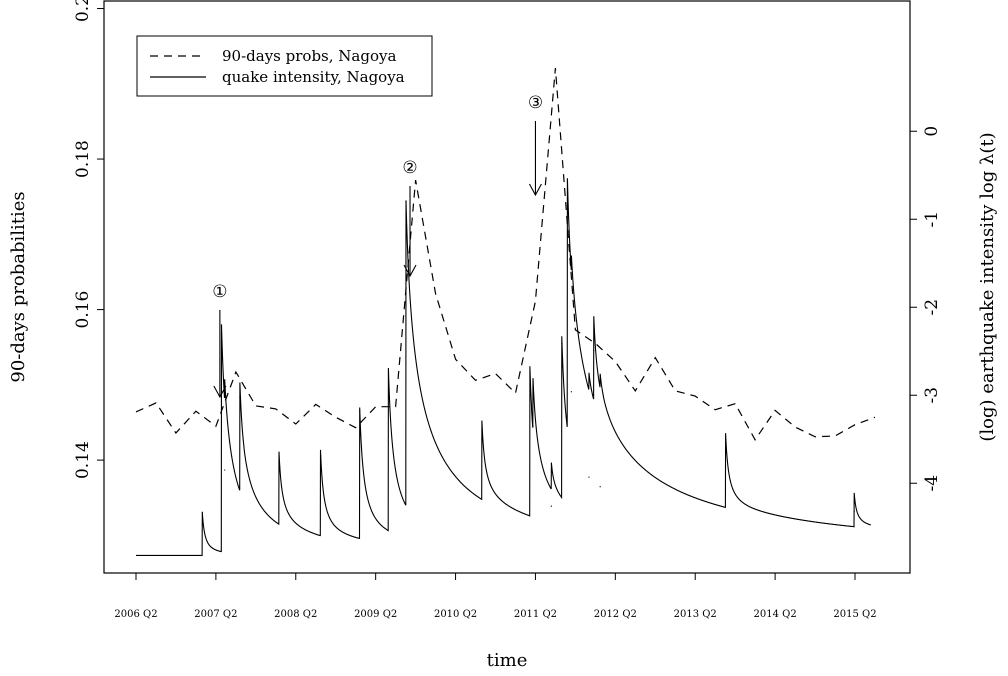  I want to click on annotation-label: ③, so click(535, 103).